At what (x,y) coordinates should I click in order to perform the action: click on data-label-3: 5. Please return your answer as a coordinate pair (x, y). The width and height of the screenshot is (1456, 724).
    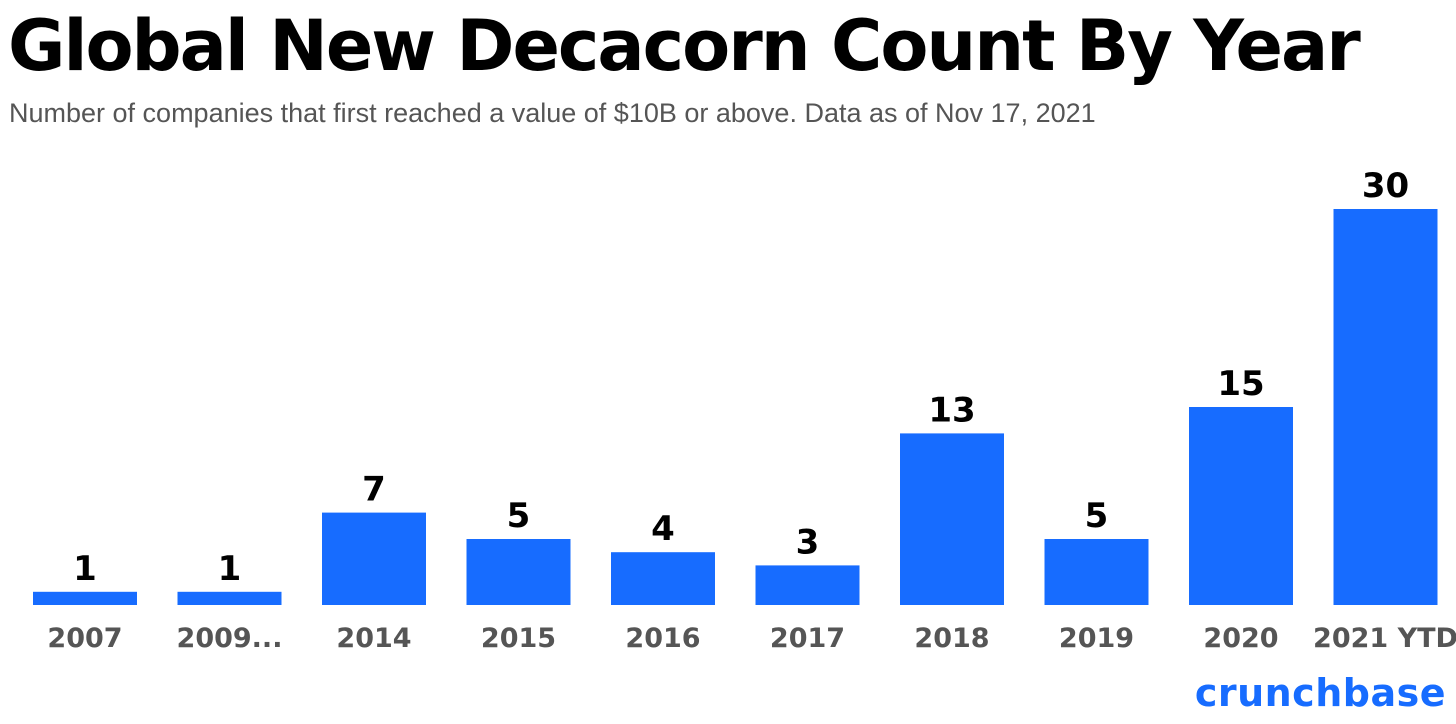
    Looking at the image, I should click on (519, 516).